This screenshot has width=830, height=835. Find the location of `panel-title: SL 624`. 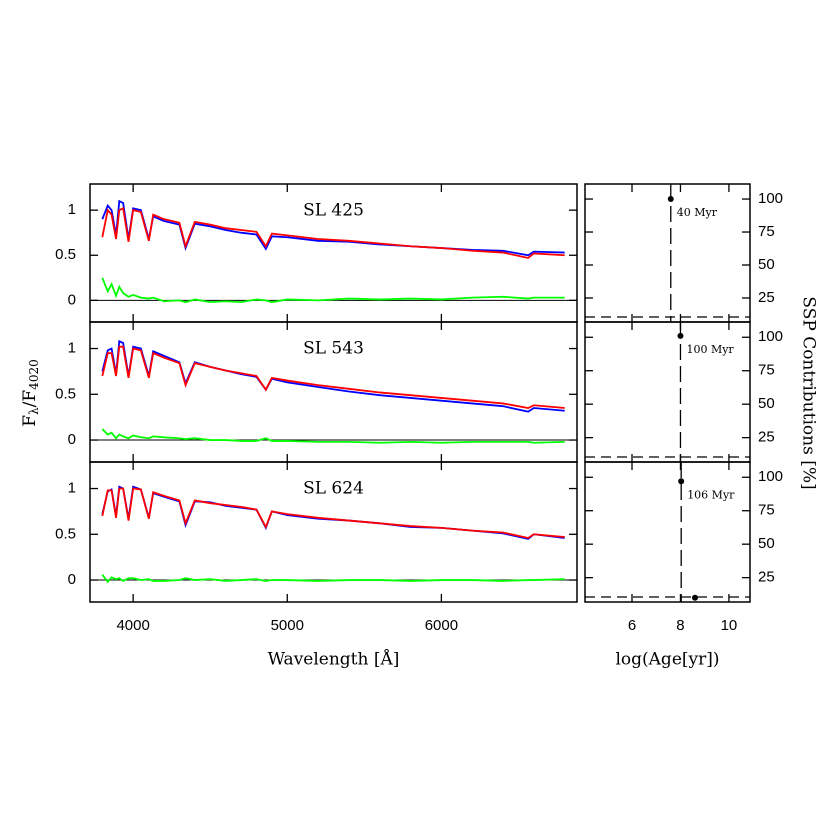

panel-title: SL 624 is located at coordinates (333, 489).